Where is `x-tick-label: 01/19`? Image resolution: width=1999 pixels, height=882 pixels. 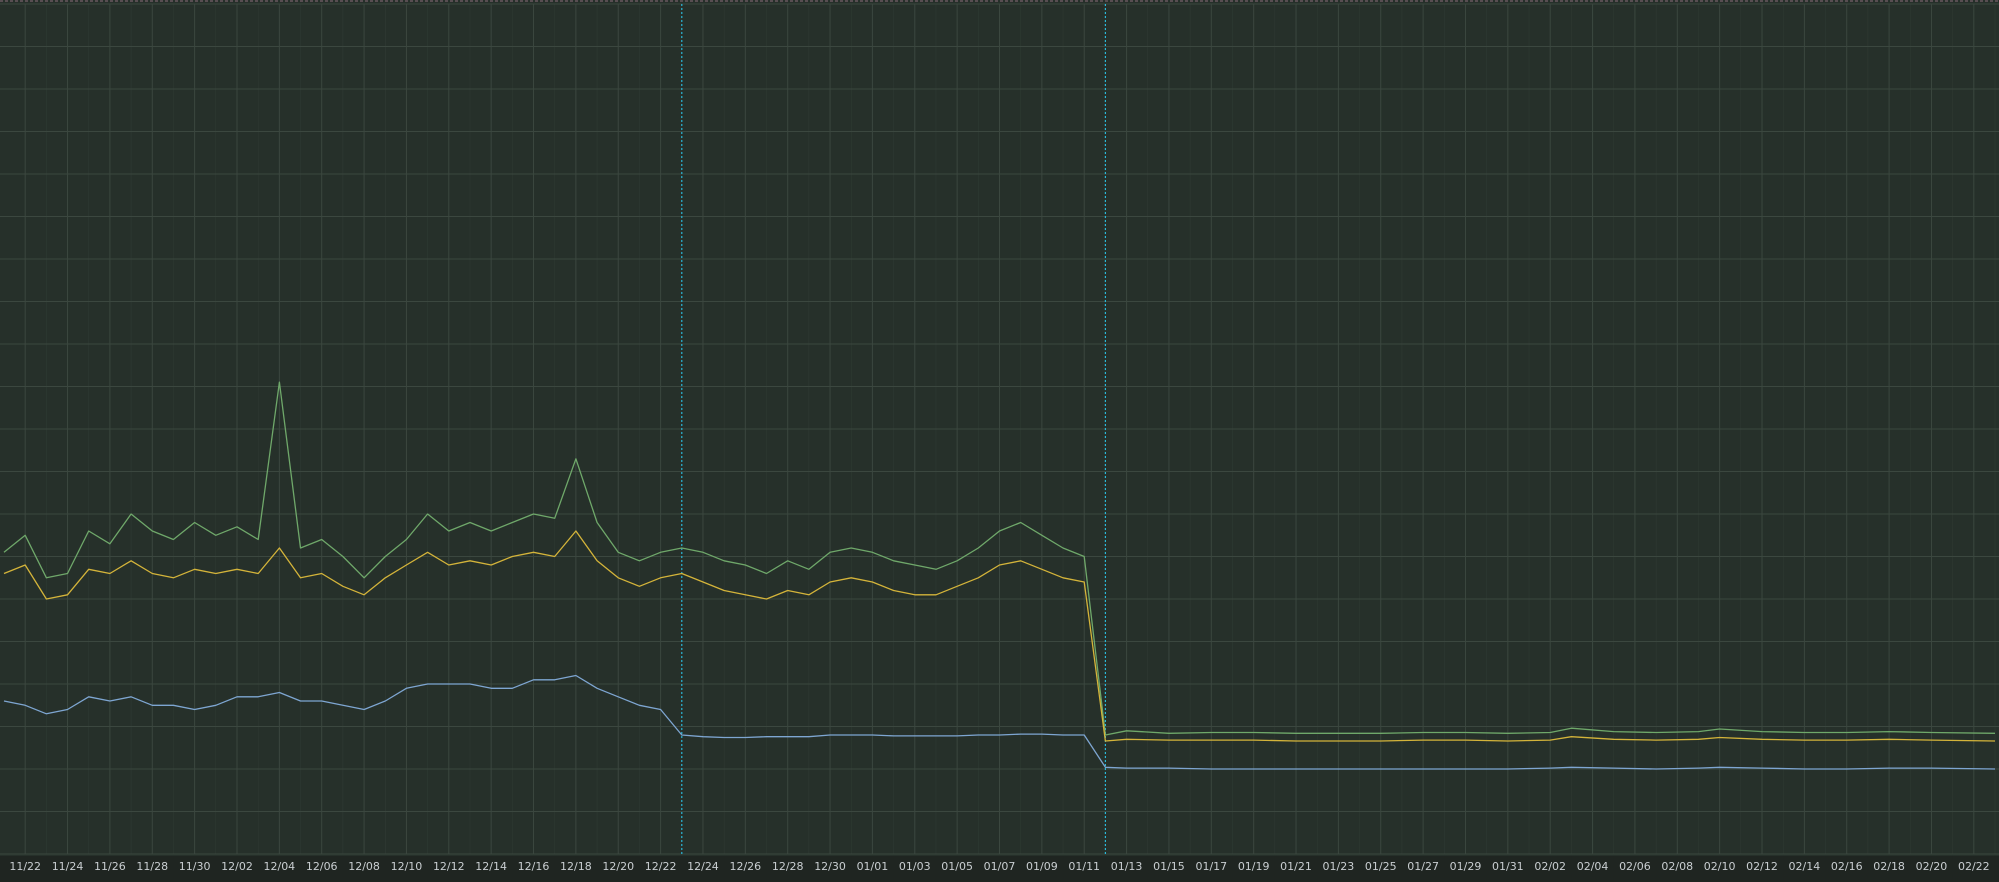 x-tick-label: 01/19 is located at coordinates (1254, 866).